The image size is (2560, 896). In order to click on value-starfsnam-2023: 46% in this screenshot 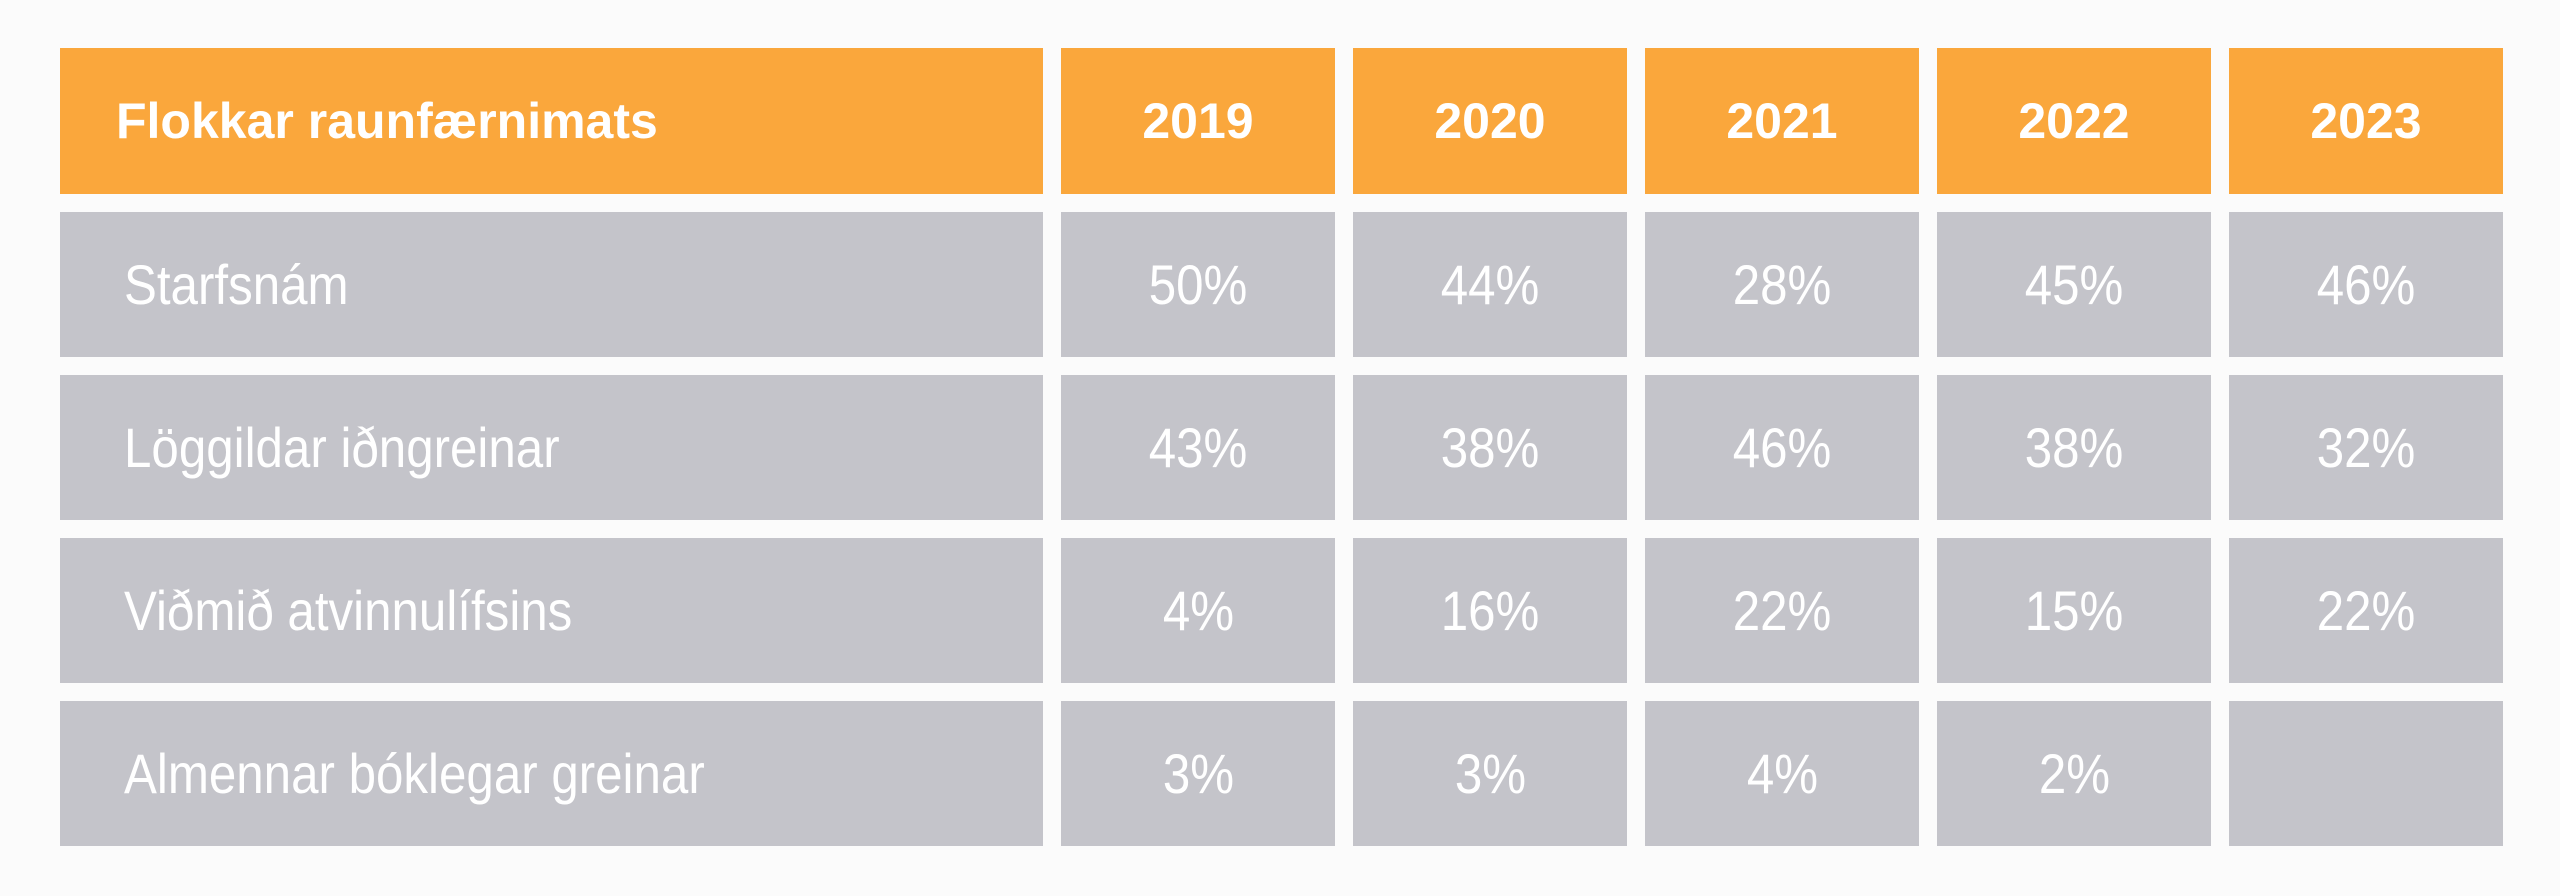, I will do `click(2366, 284)`.